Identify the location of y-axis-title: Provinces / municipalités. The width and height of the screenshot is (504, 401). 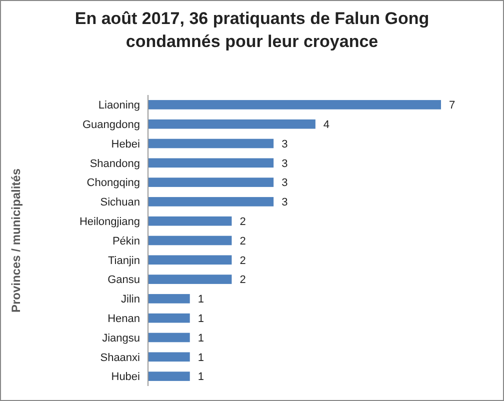
(16, 240).